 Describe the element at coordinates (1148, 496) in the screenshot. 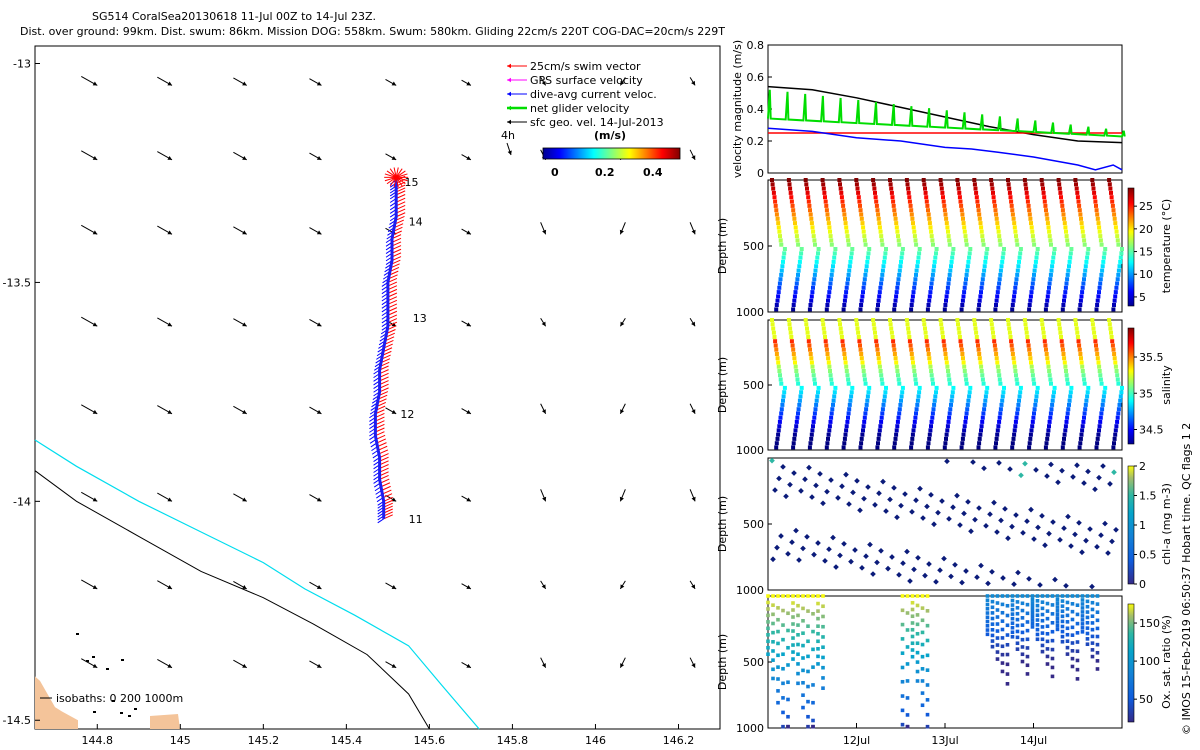

I see `colorbar-tick-label: 1.5` at that location.